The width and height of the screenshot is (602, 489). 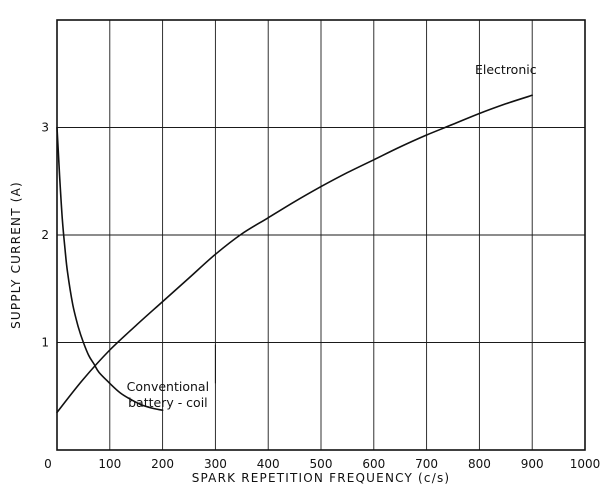 What do you see at coordinates (168, 386) in the screenshot?
I see `conventional-label-line1: Conventional` at bounding box center [168, 386].